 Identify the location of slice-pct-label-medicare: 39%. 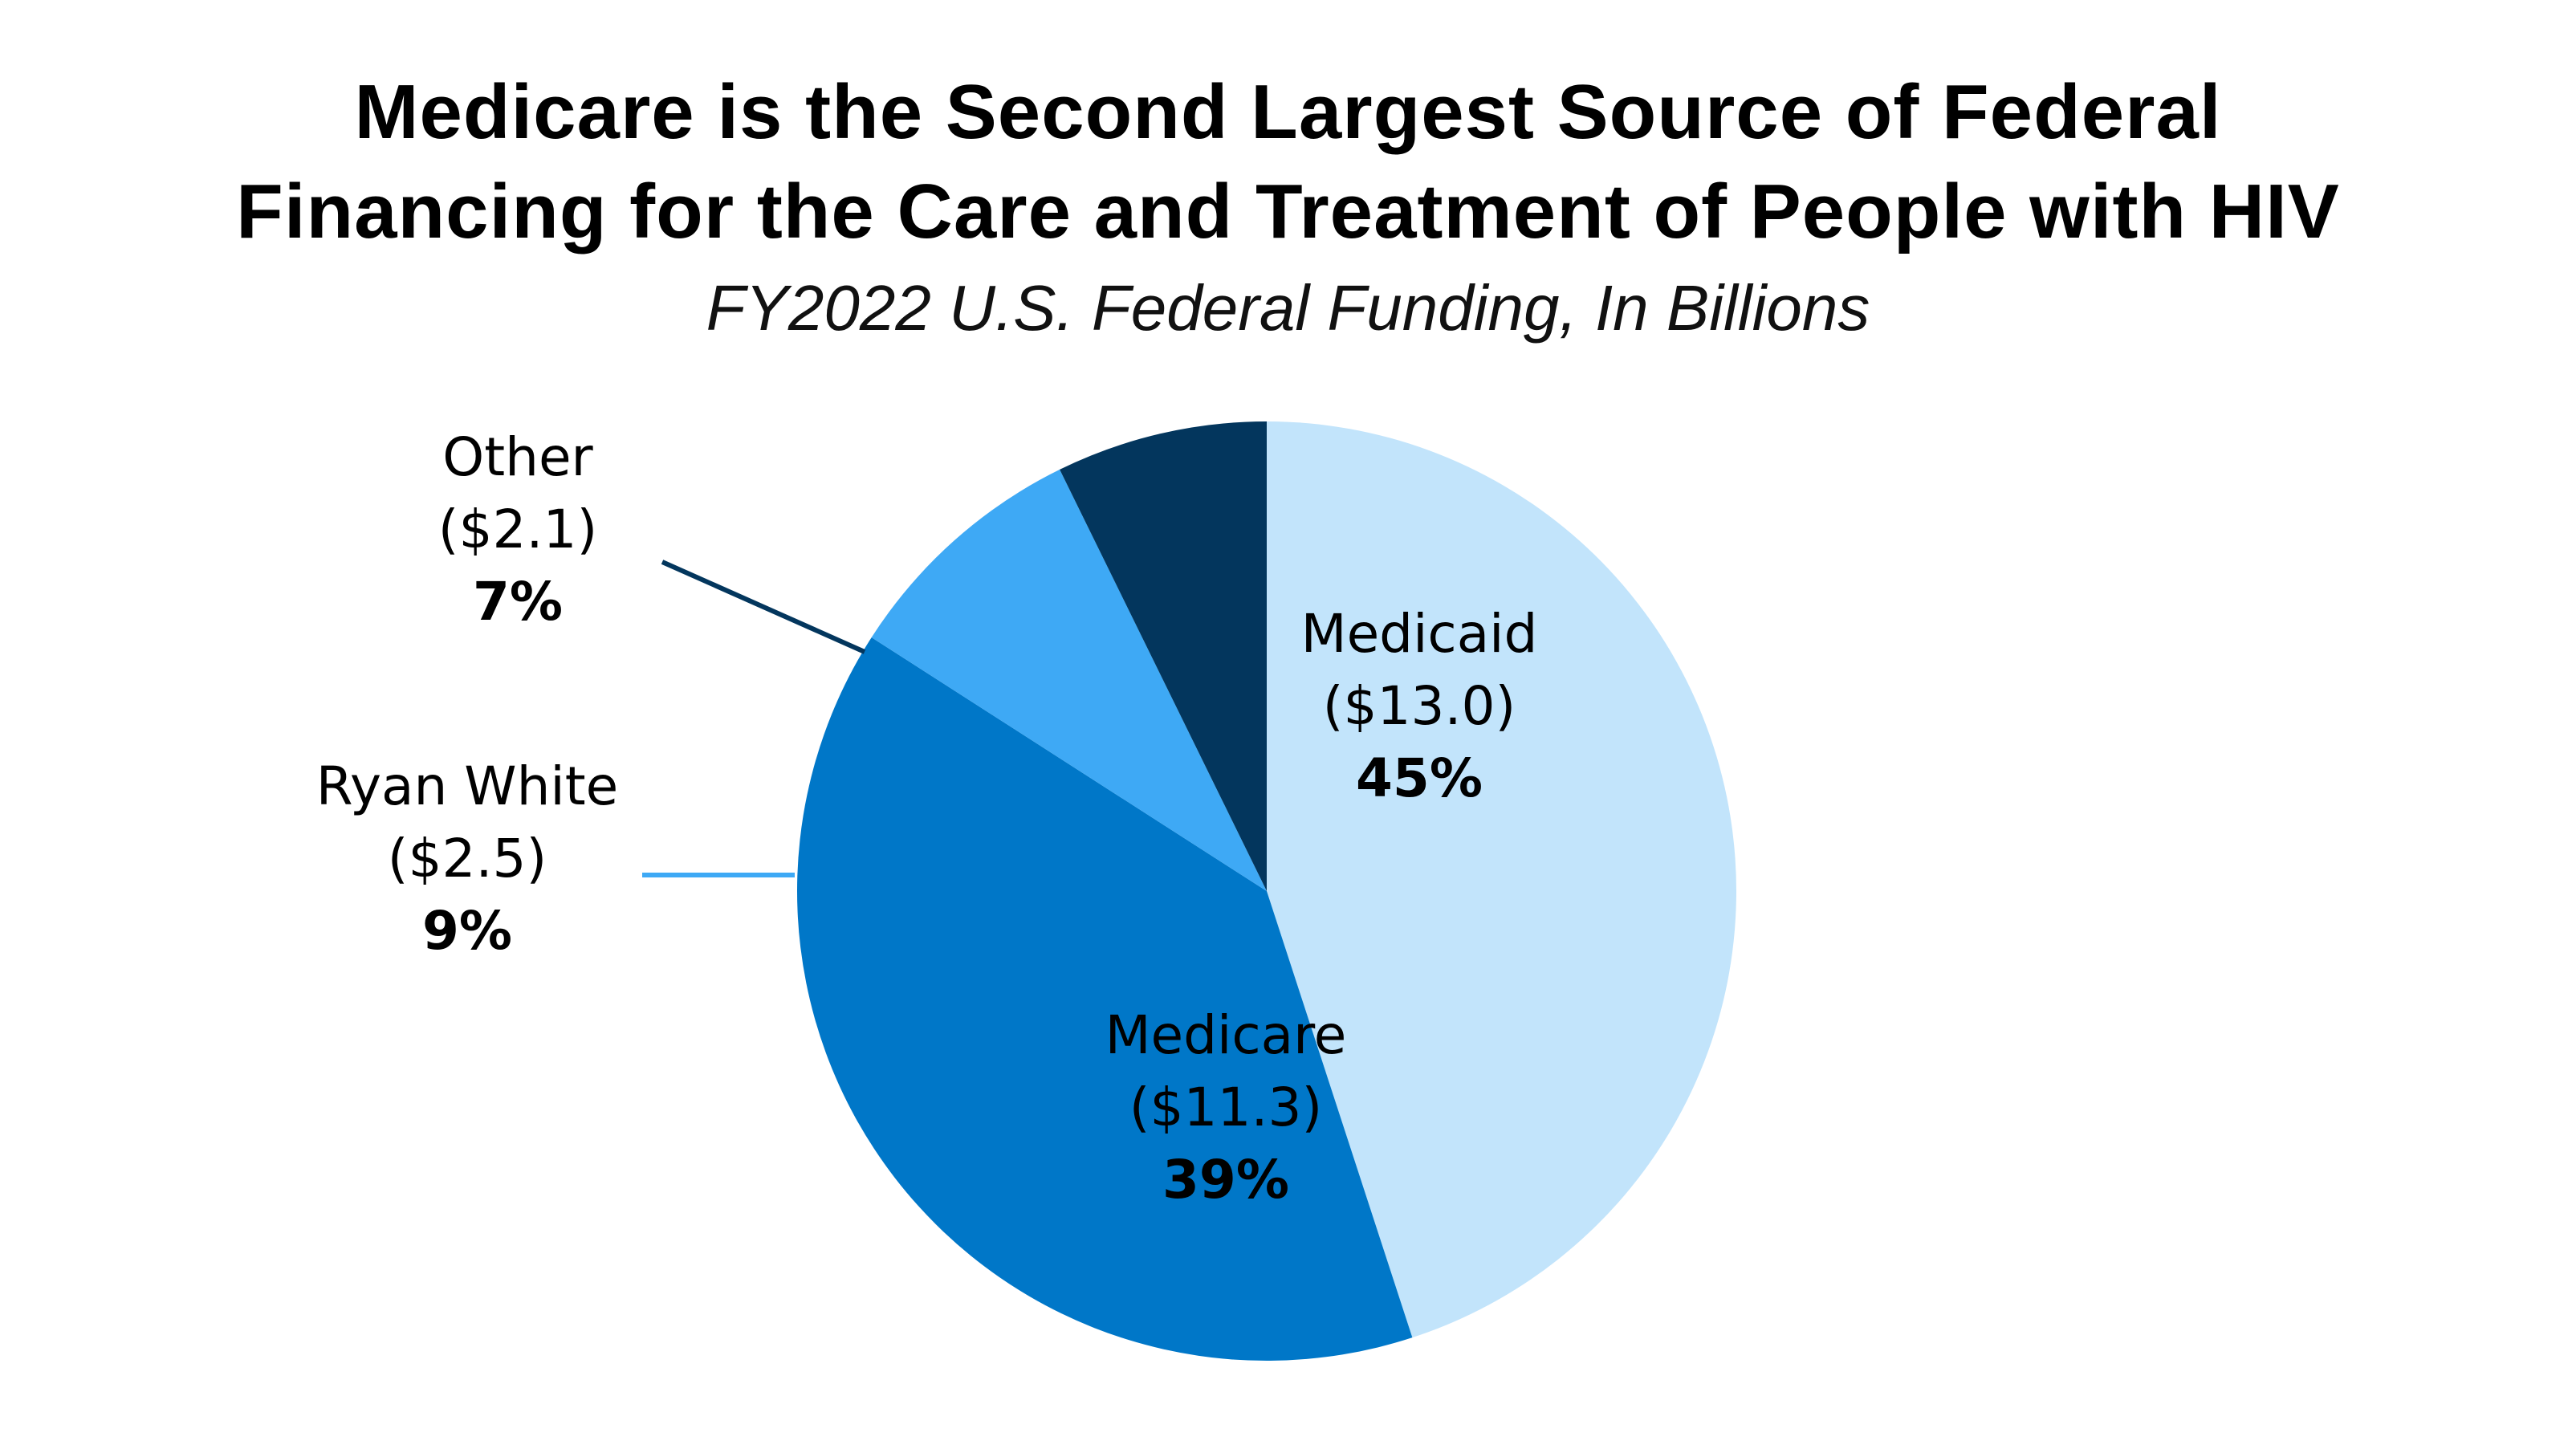
(1225, 1180).